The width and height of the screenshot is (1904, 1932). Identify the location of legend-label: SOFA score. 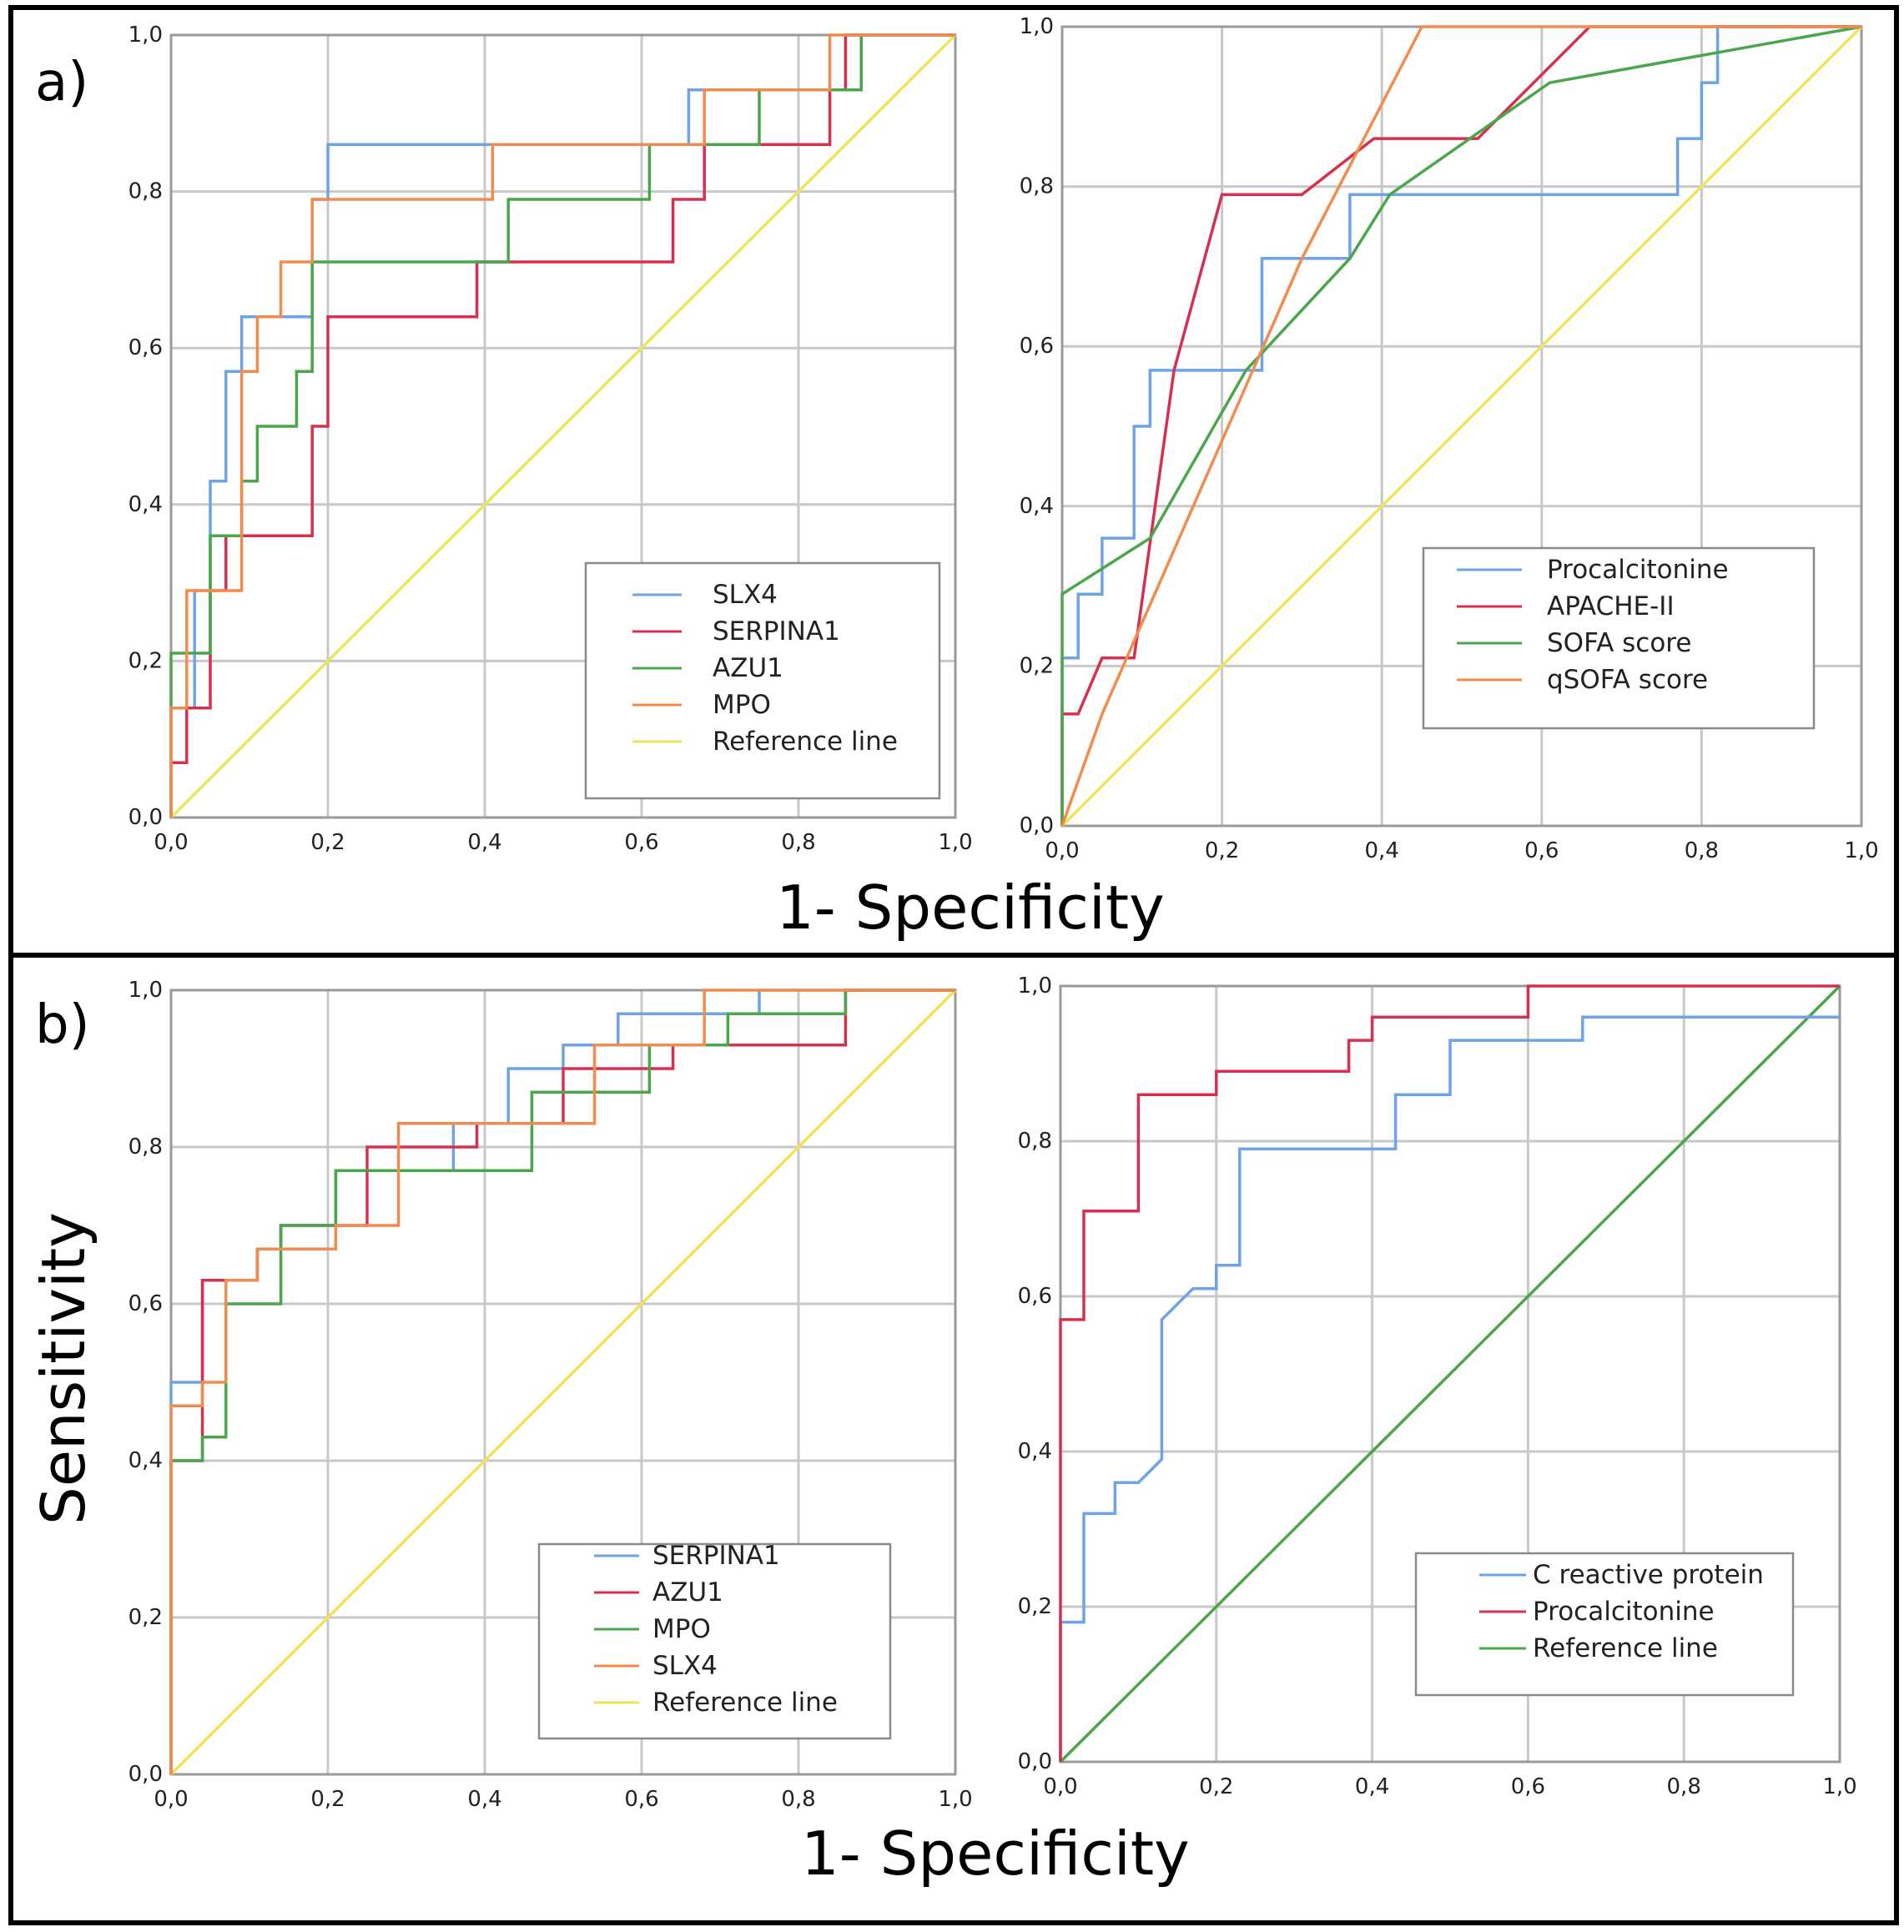
(1619, 643).